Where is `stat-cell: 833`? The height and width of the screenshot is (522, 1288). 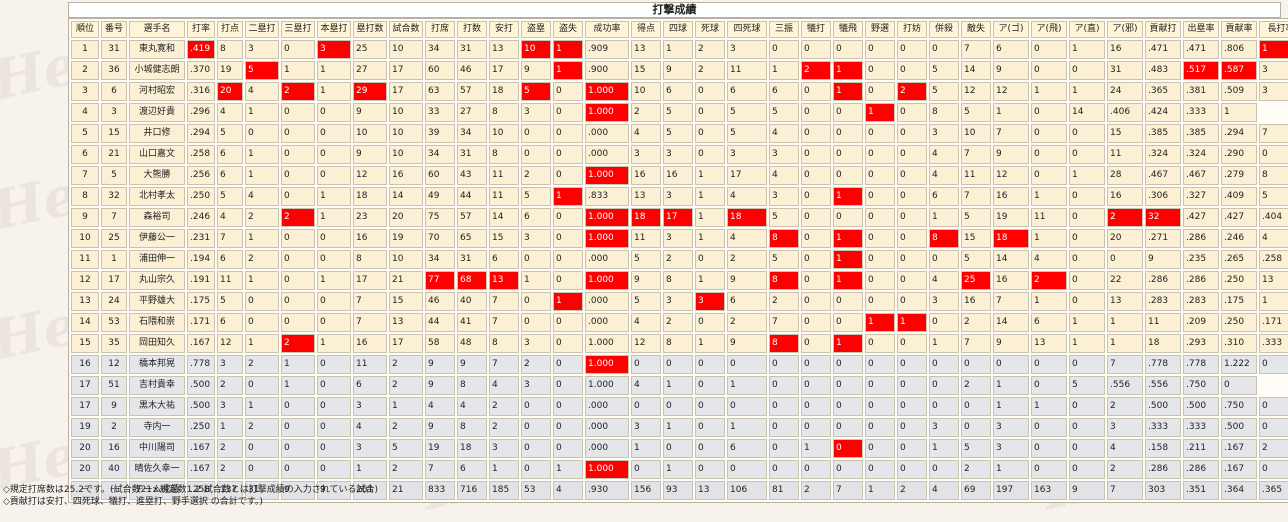
stat-cell: 833 is located at coordinates (440, 490).